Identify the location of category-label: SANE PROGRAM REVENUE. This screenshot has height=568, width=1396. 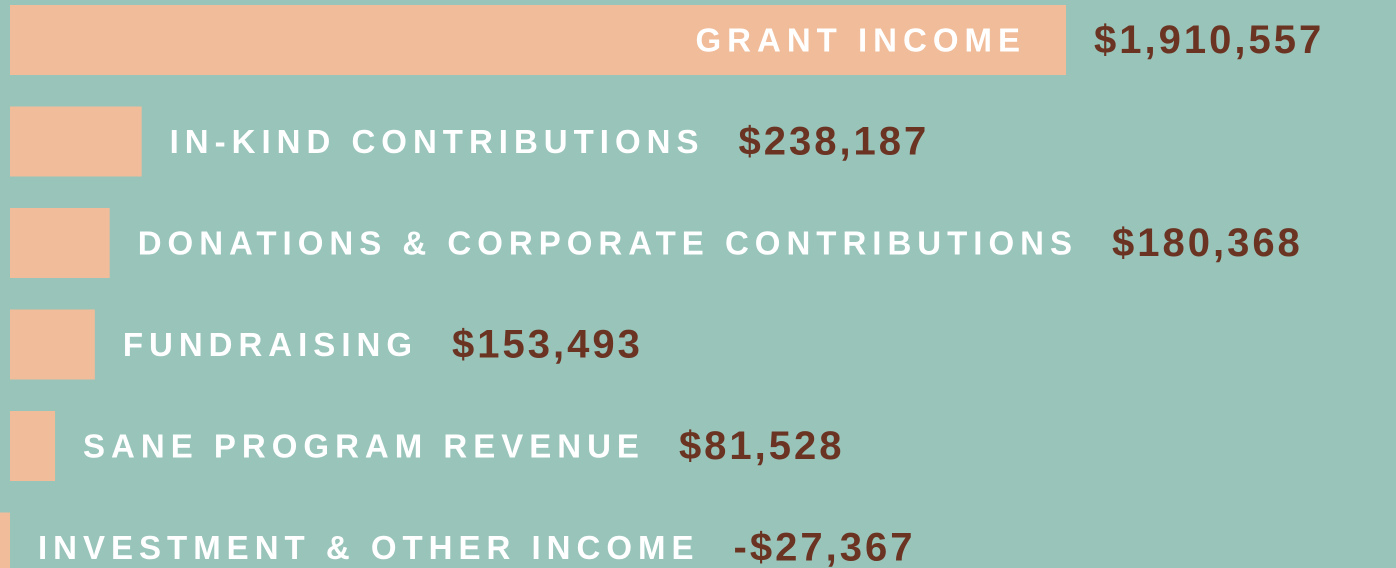
(364, 446).